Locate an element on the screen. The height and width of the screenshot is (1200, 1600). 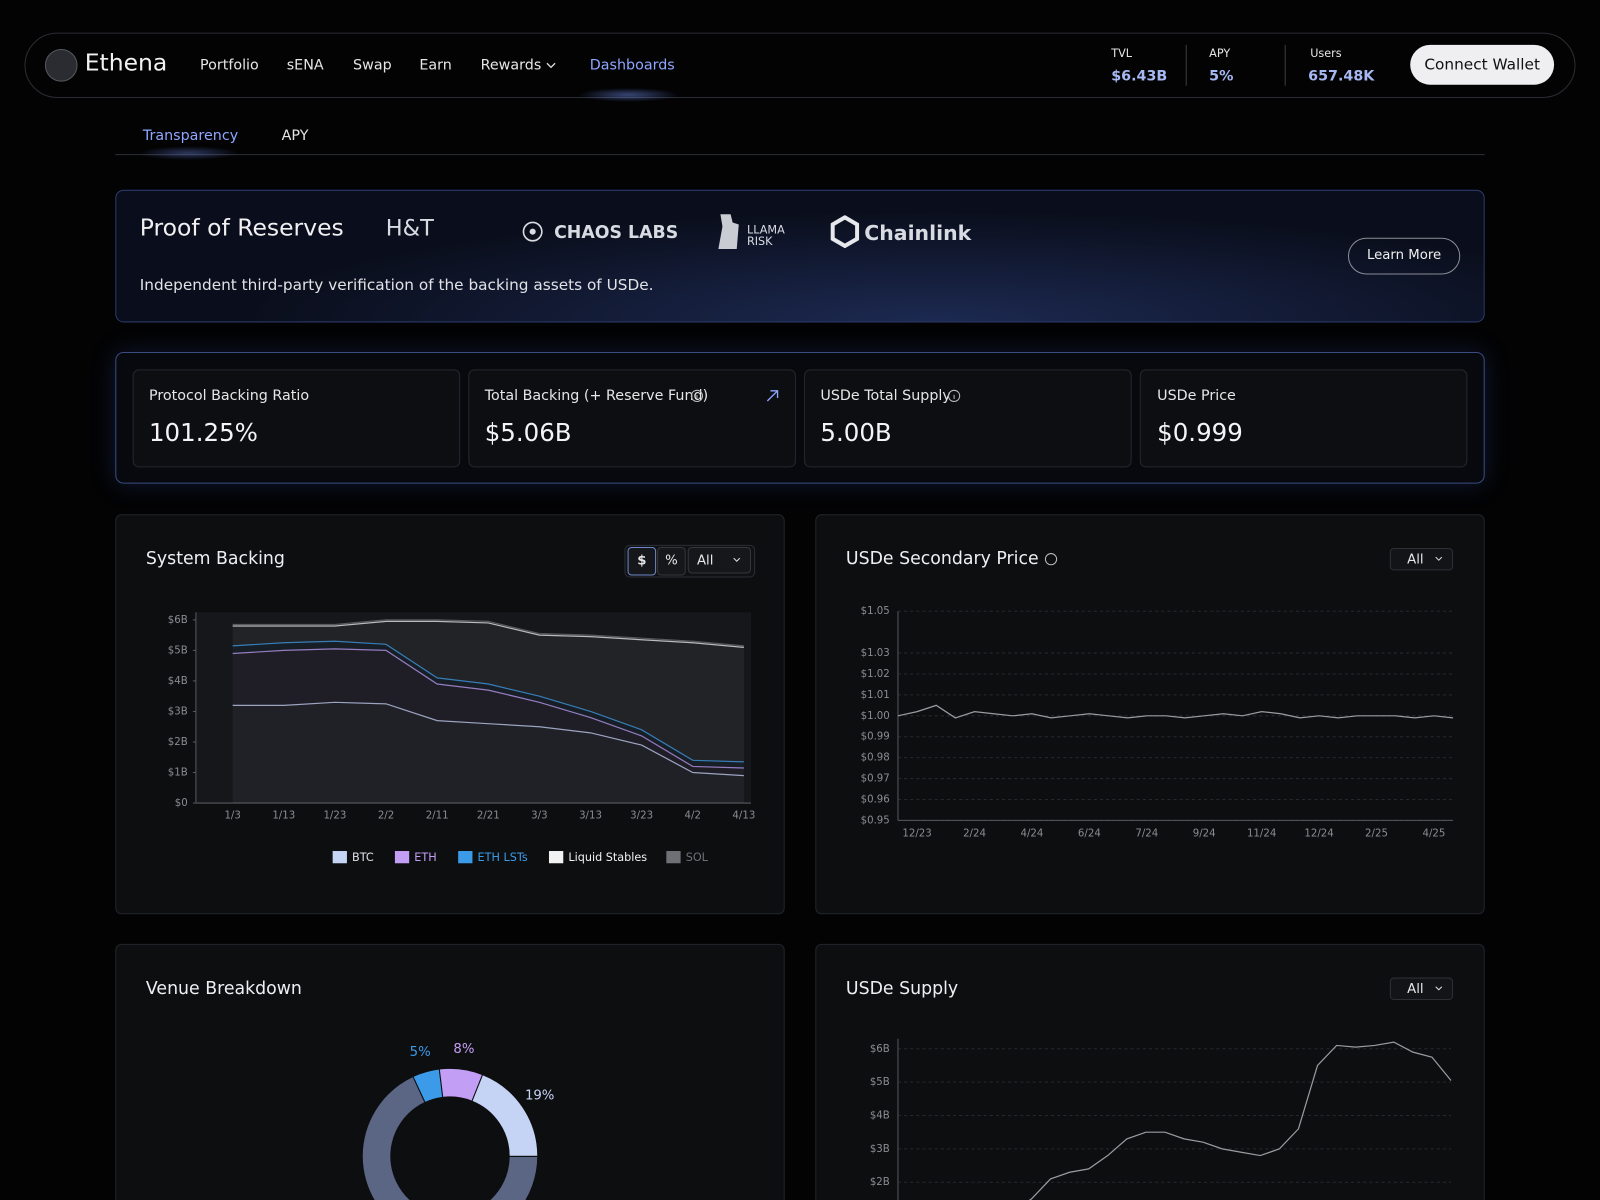
y-tick-label: $4B is located at coordinates (178, 681).